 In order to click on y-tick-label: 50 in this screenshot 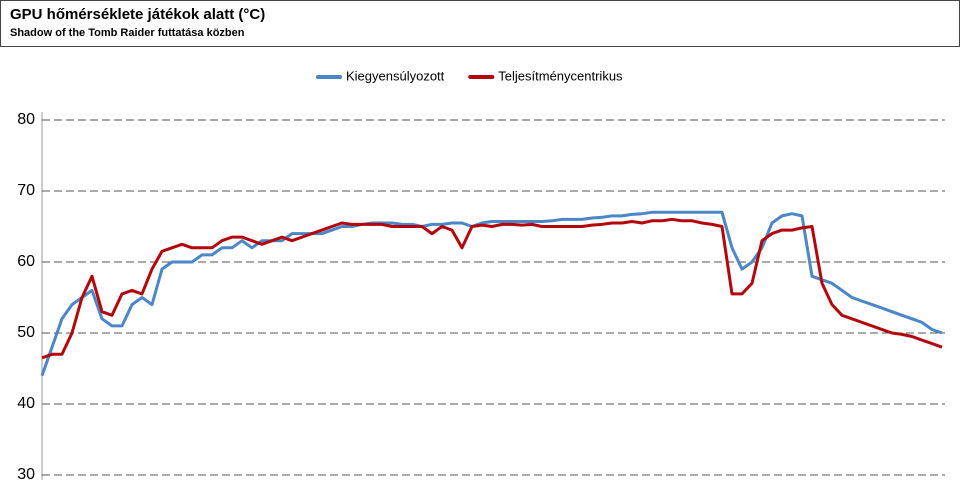, I will do `click(26, 332)`.